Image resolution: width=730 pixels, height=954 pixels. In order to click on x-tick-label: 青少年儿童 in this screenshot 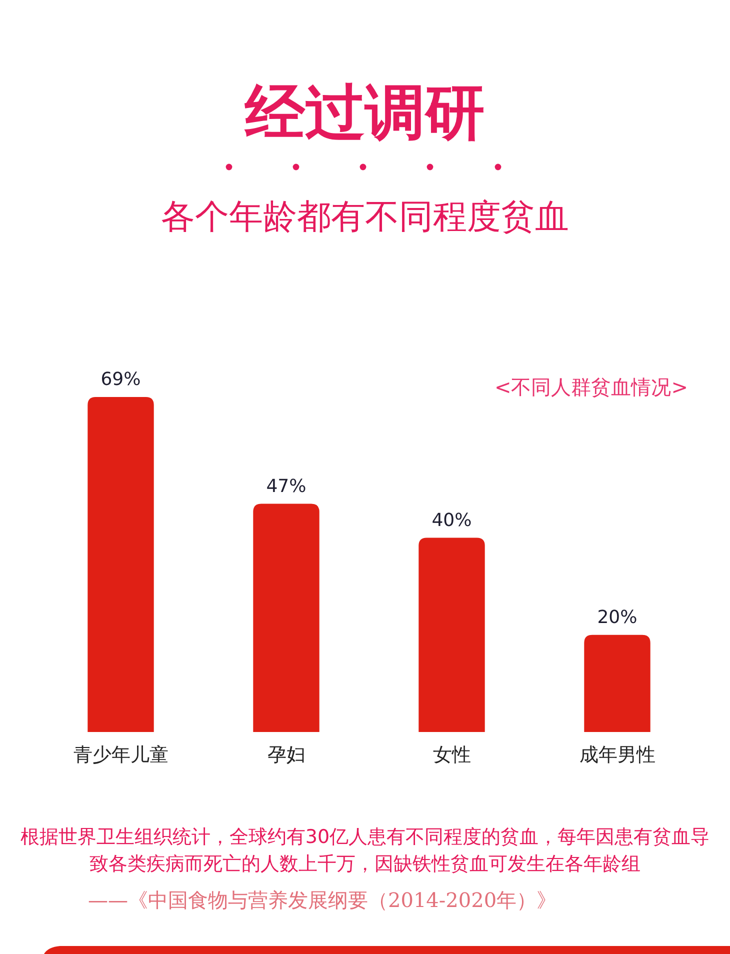, I will do `click(120, 755)`.